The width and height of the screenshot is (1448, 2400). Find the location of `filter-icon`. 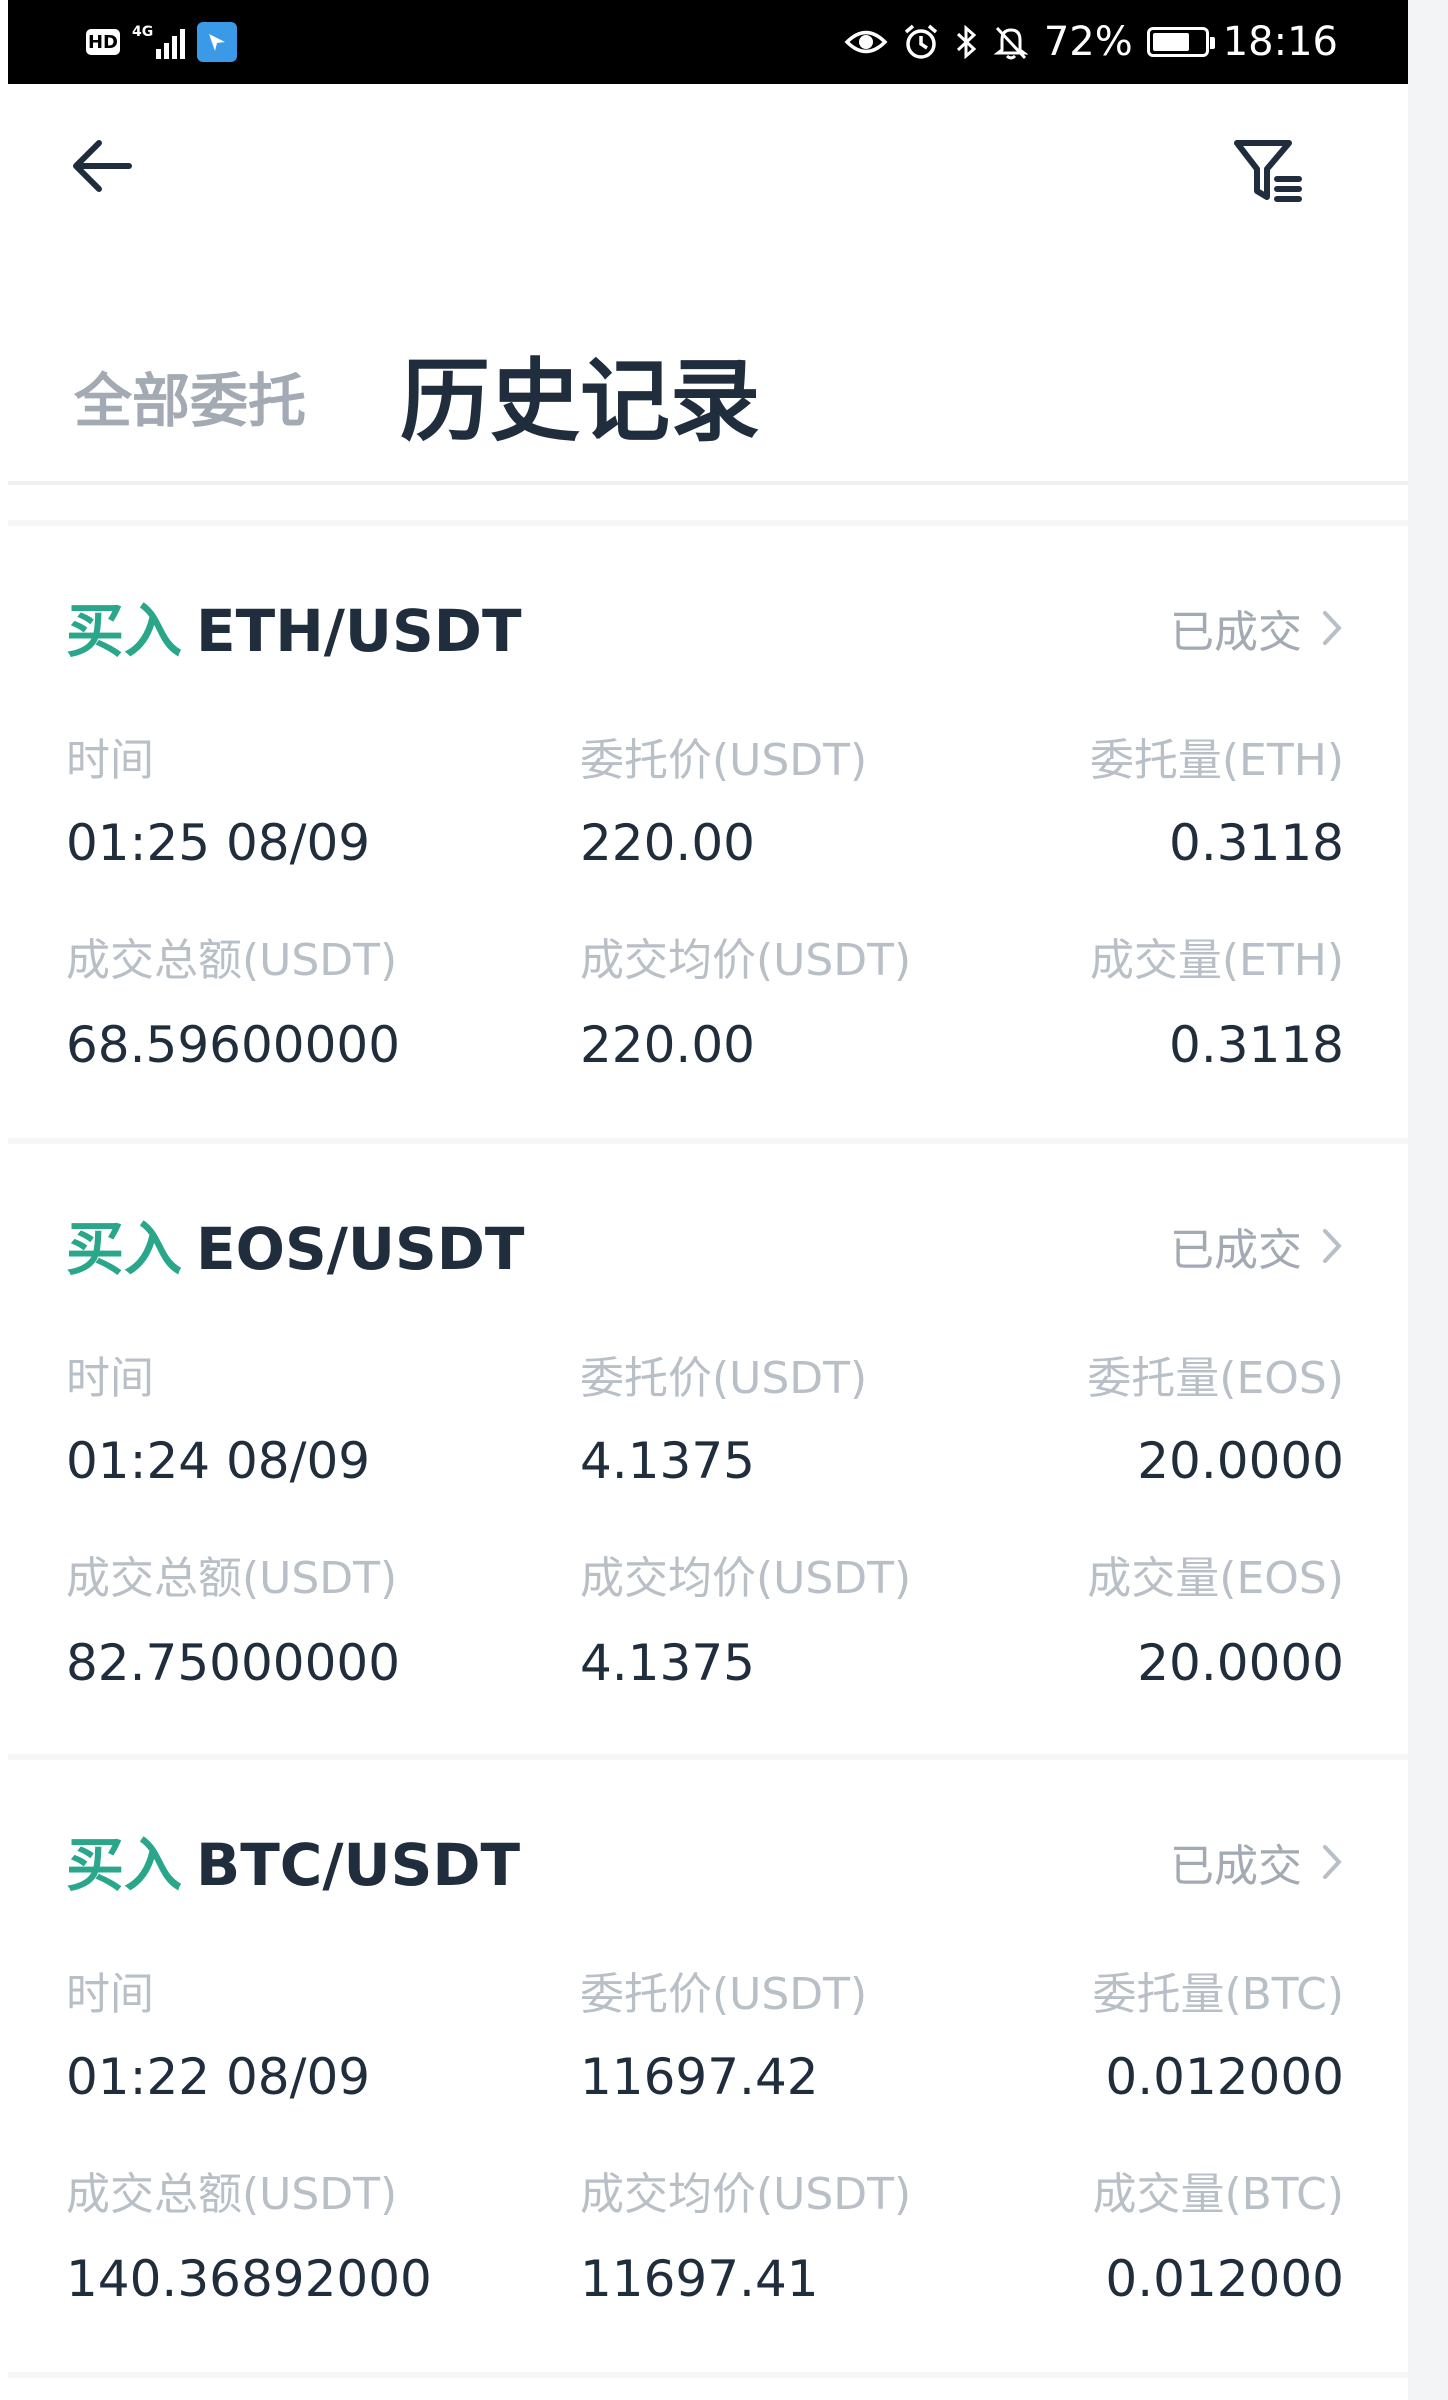

filter-icon is located at coordinates (1268, 171).